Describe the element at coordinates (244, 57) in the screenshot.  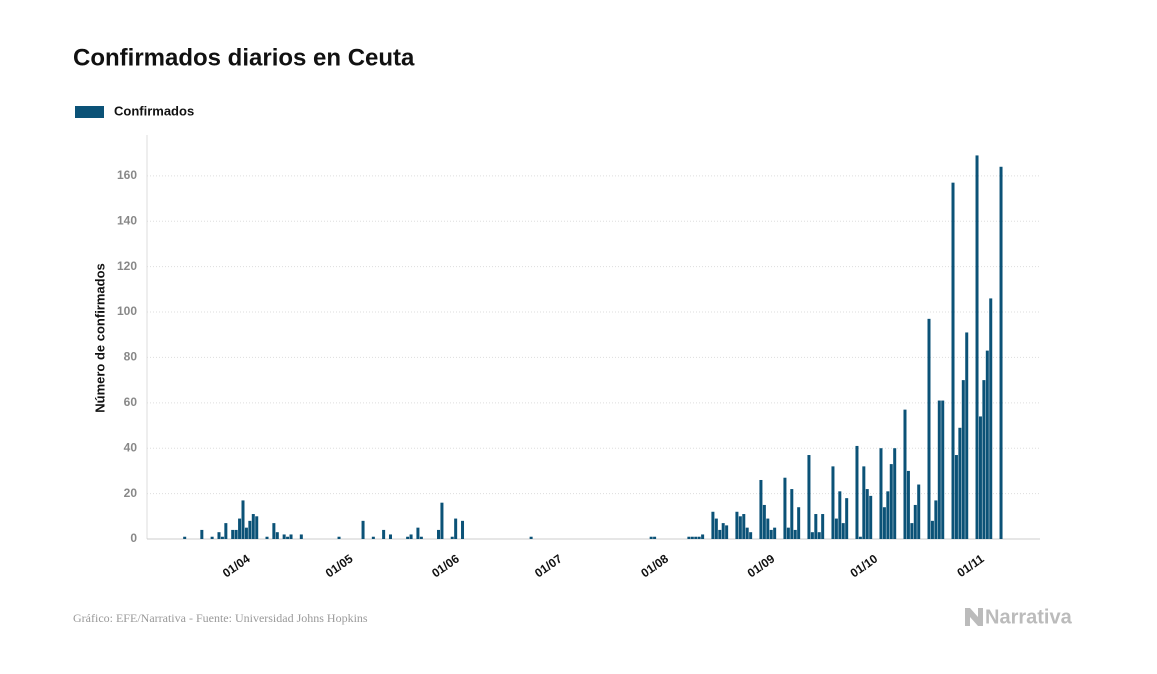
I see `chart-title: Confirmados diarios en Ceuta` at that location.